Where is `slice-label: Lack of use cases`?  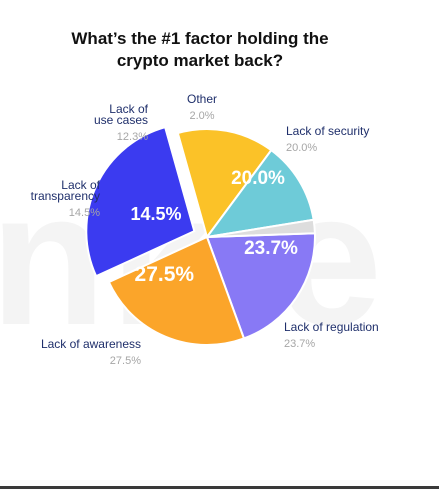 slice-label: Lack of use cases is located at coordinates (121, 114).